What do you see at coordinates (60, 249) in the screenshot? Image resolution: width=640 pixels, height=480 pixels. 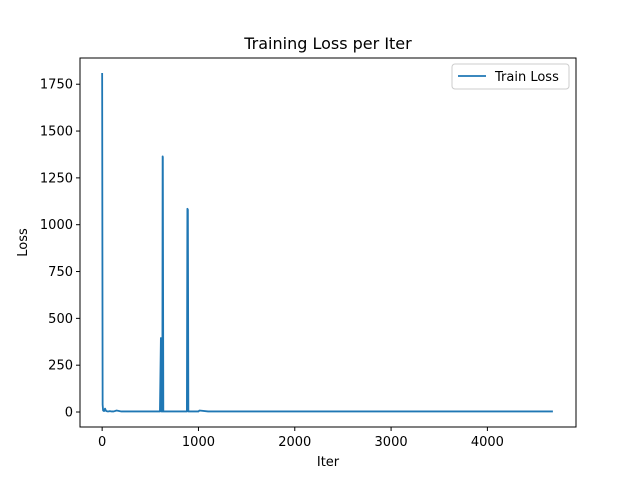 I see `y-axis-ticks: 0 250 500 750 1000 1250 1500 1750` at bounding box center [60, 249].